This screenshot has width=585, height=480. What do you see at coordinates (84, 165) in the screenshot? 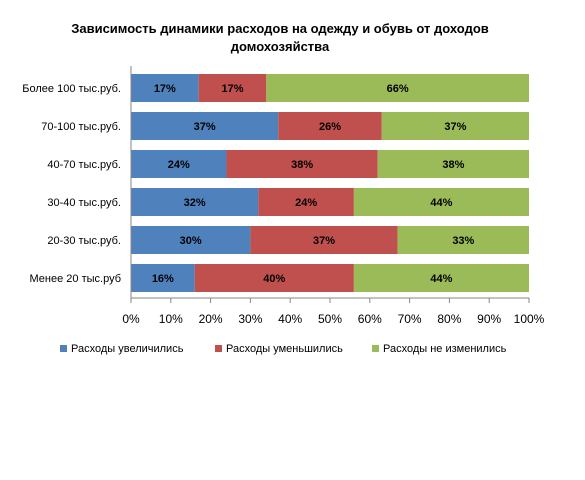
I see `category-label: 40-70 тыс.руб.` at bounding box center [84, 165].